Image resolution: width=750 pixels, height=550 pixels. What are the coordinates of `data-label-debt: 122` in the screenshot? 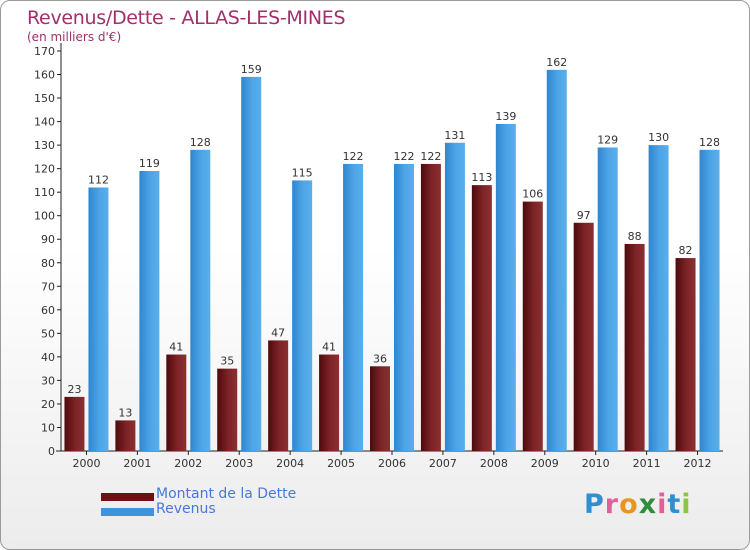 It's located at (430, 156).